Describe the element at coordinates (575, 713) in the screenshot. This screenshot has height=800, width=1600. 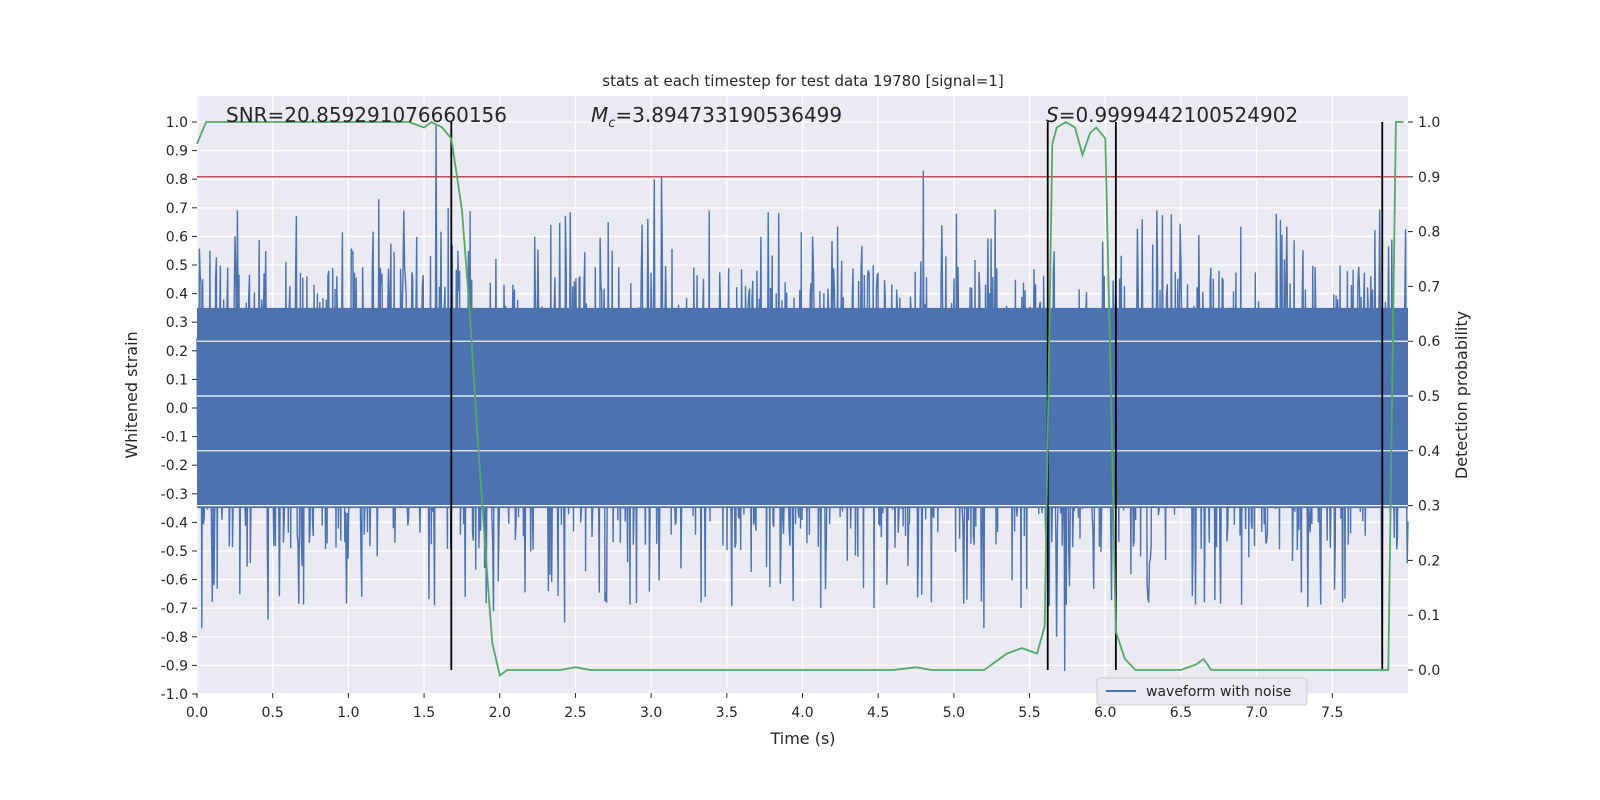
I see `x-tick-label: 2.5` at that location.